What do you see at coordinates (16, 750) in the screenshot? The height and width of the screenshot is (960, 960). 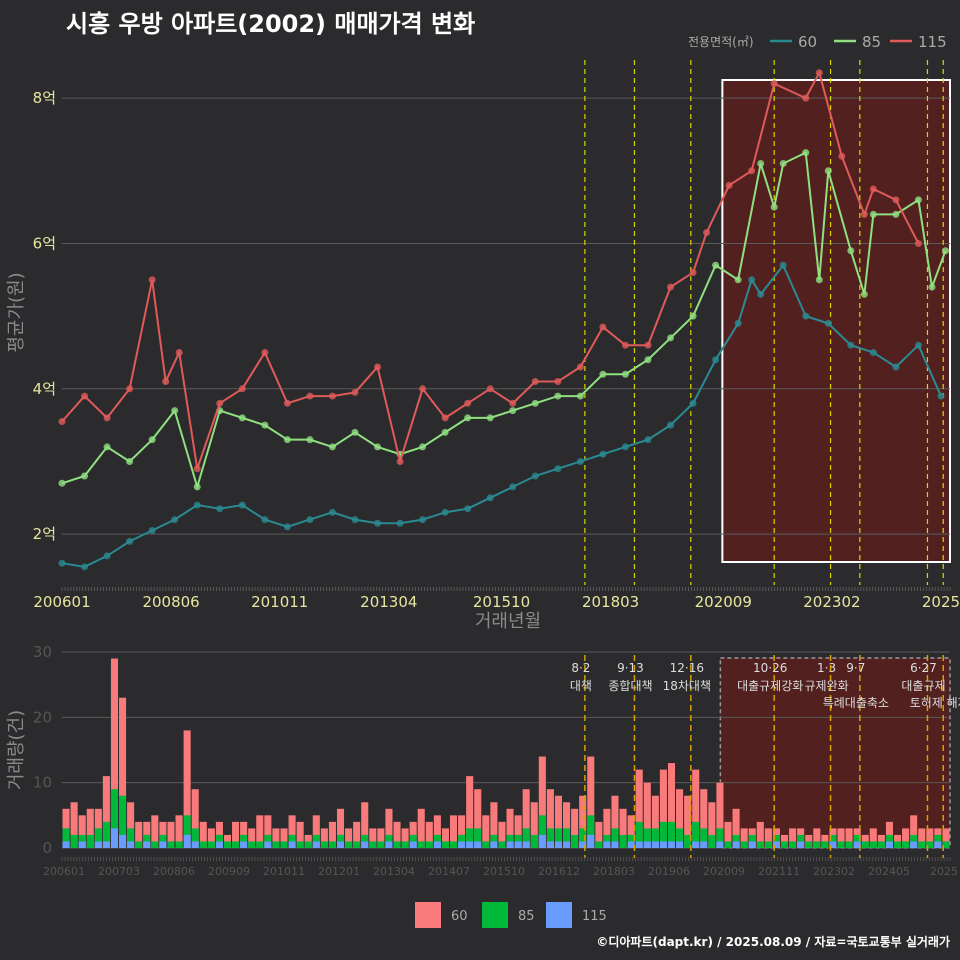 I see `volume-y-axis-label: 거래량(건)` at bounding box center [16, 750].